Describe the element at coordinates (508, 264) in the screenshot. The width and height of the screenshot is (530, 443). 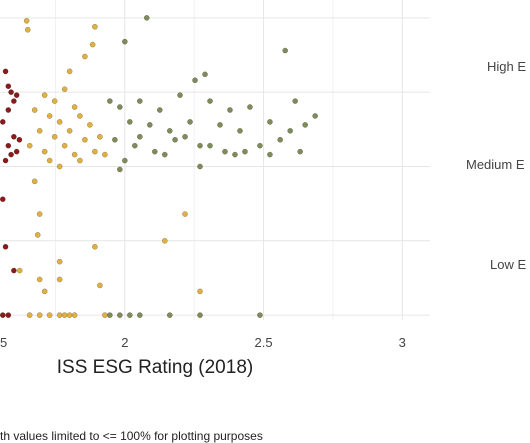
I see `annotation: Low E` at that location.